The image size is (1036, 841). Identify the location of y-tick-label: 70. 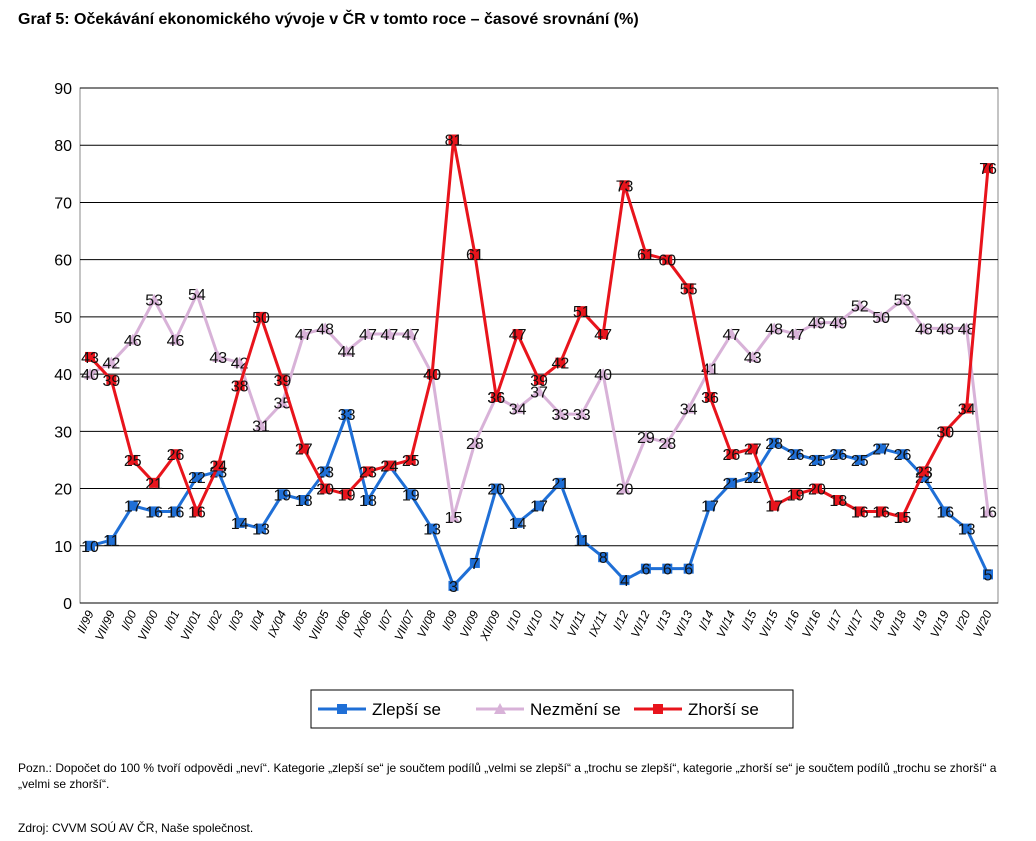
(63, 203).